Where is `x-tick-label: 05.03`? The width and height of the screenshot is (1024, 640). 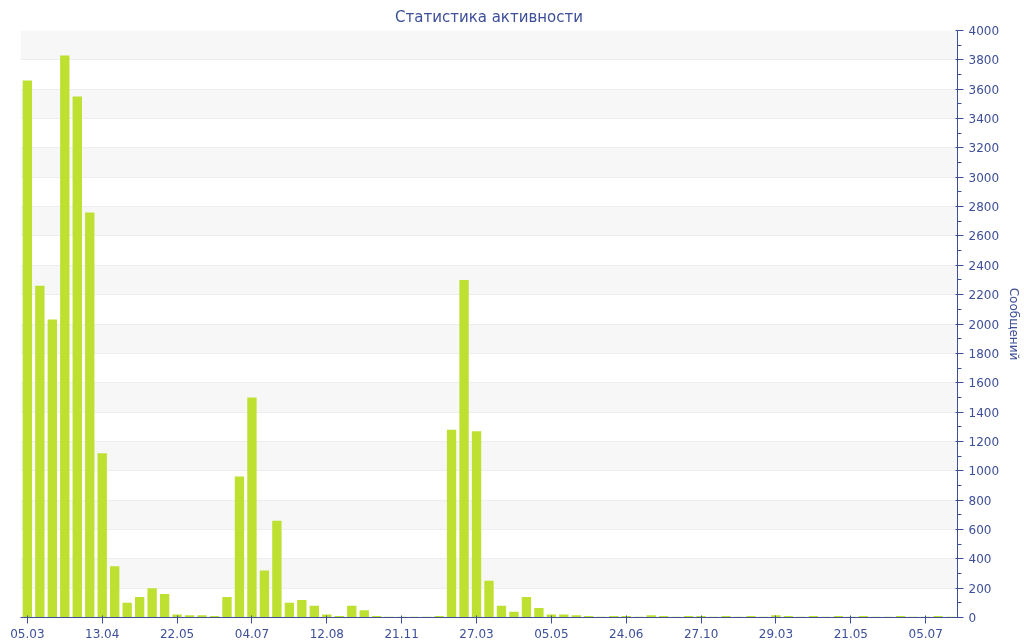
x-tick-label: 05.03 is located at coordinates (27, 633).